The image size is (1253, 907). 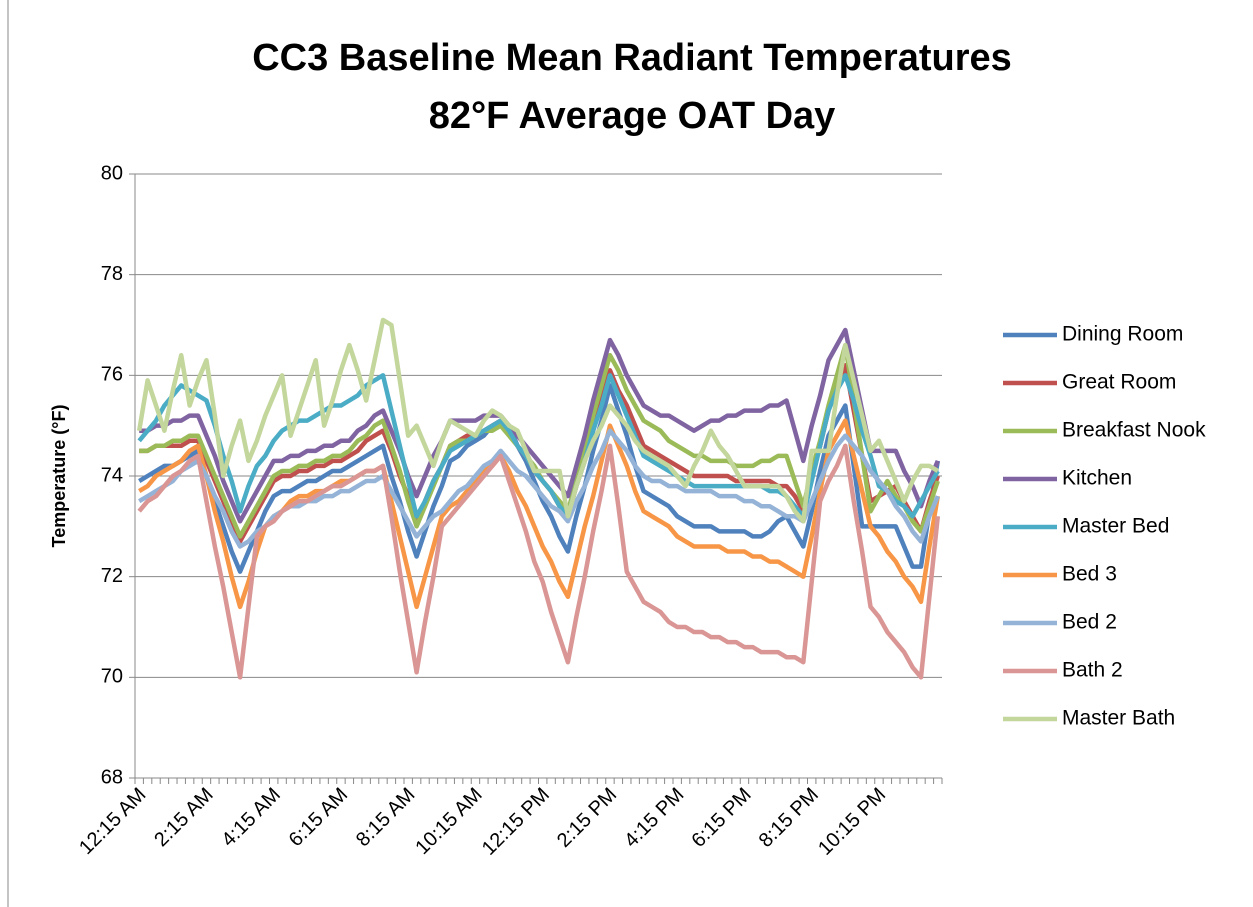 What do you see at coordinates (1089, 622) in the screenshot?
I see `legend-label: Bed 2` at bounding box center [1089, 622].